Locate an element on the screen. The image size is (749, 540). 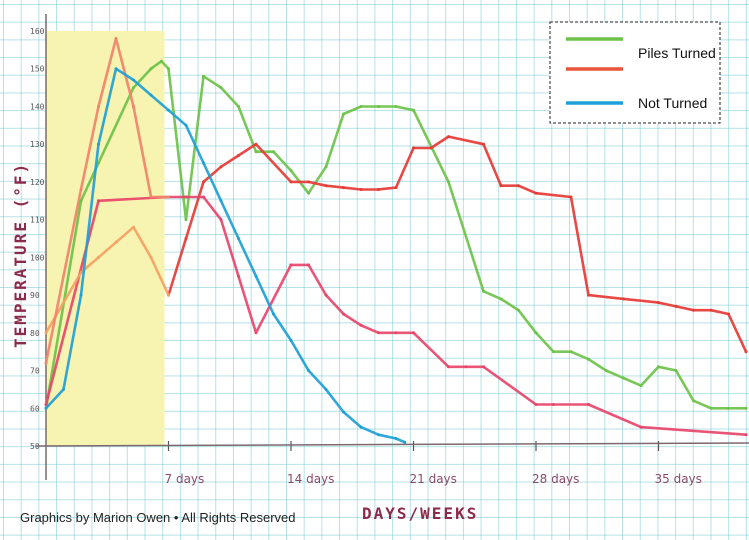
x-tick-label: 28 days is located at coordinates (555, 479).